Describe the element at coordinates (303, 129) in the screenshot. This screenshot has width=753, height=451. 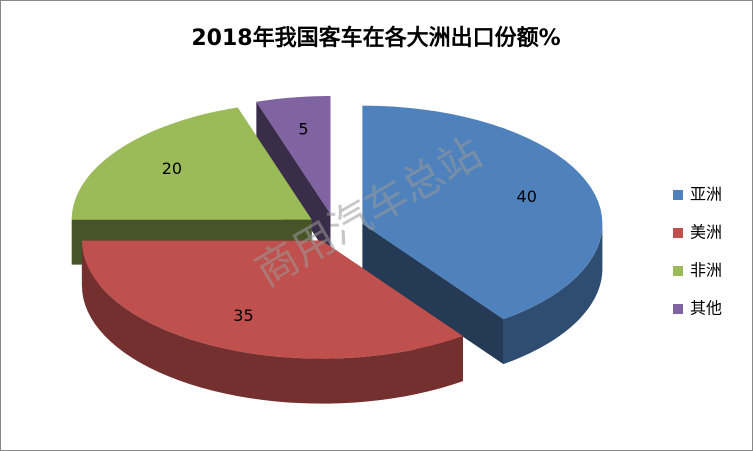
I see `data-label: 5` at that location.